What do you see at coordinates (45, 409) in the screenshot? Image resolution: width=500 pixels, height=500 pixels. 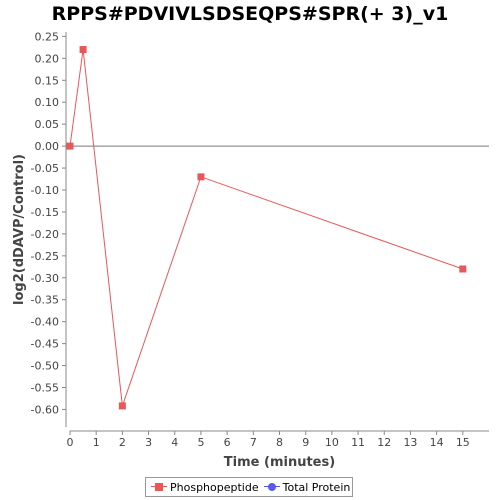 I see `y-tick-label: -0.60` at bounding box center [45, 409].